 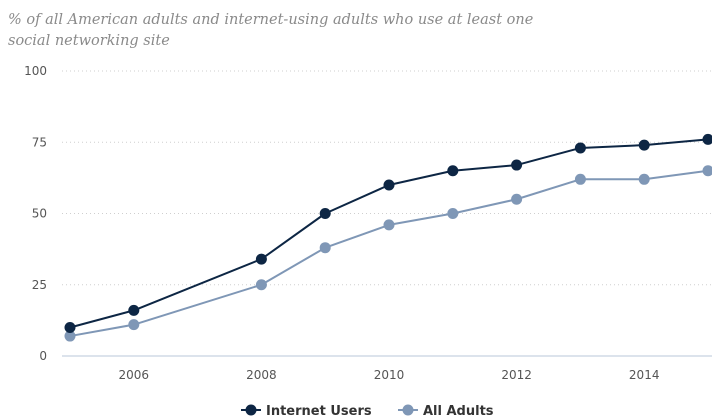 What do you see at coordinates (43, 356) in the screenshot?
I see `y-tick-label: 0` at bounding box center [43, 356].